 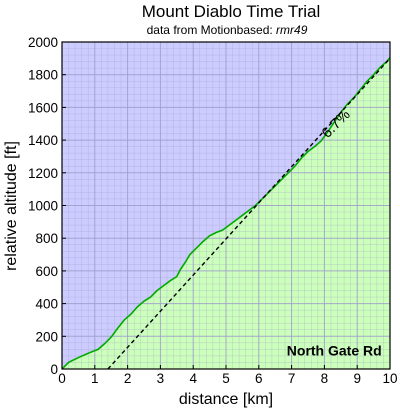 What do you see at coordinates (231, 11) in the screenshot?
I see `chart-title: Mount Diablo Time Trial` at bounding box center [231, 11].